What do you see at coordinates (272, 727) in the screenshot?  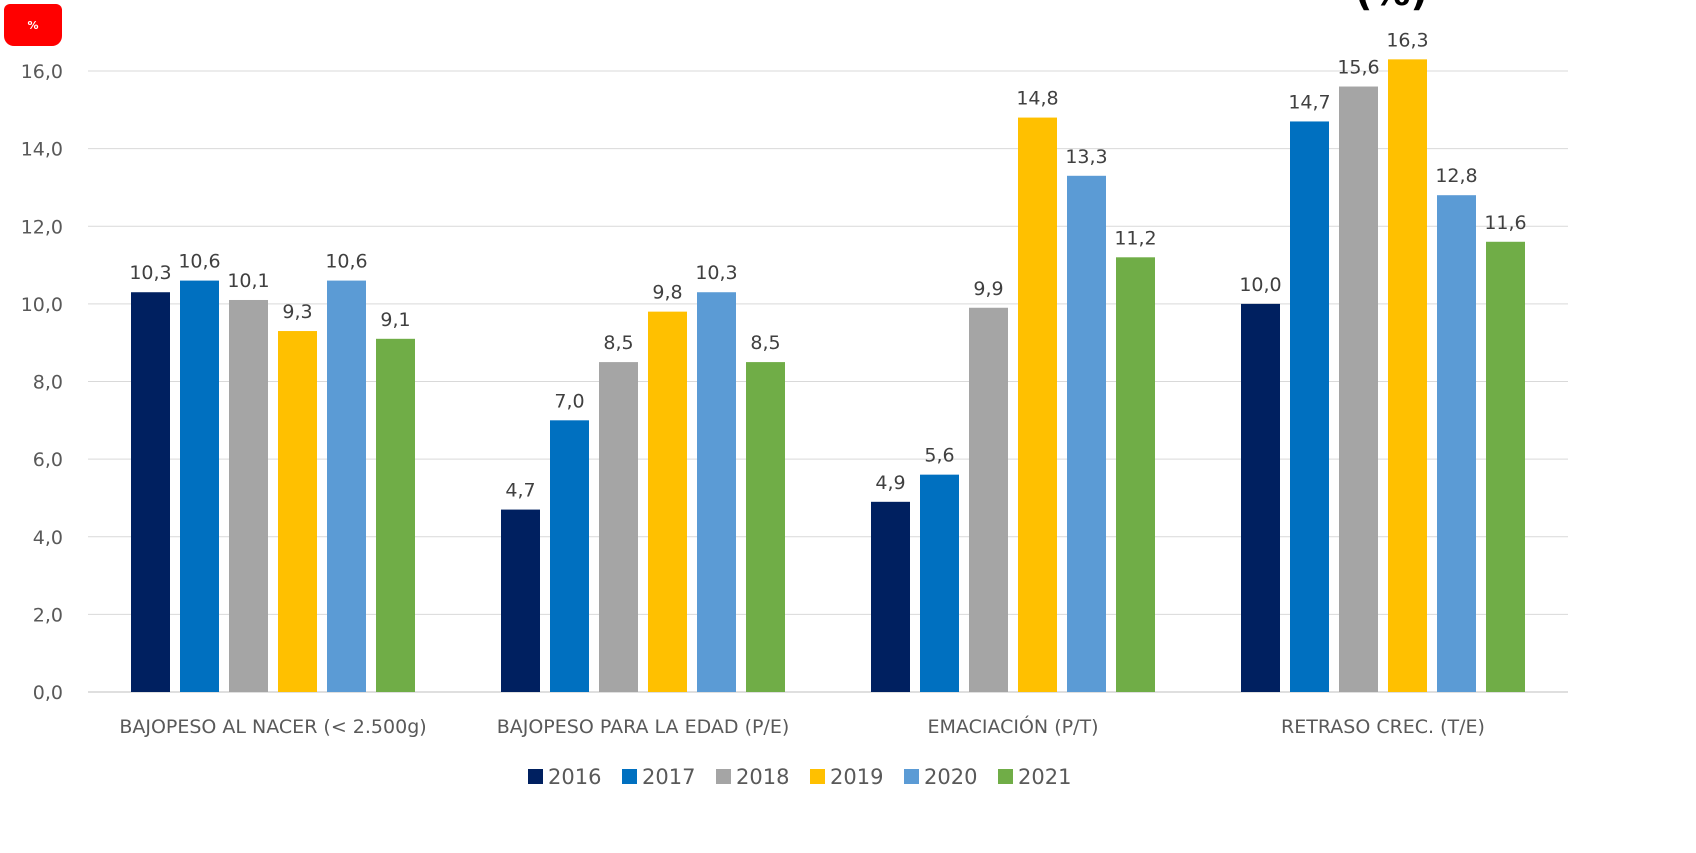 I see `x-category-label: BAJOPESO AL NACER (< 2.500g)` at bounding box center [272, 727].